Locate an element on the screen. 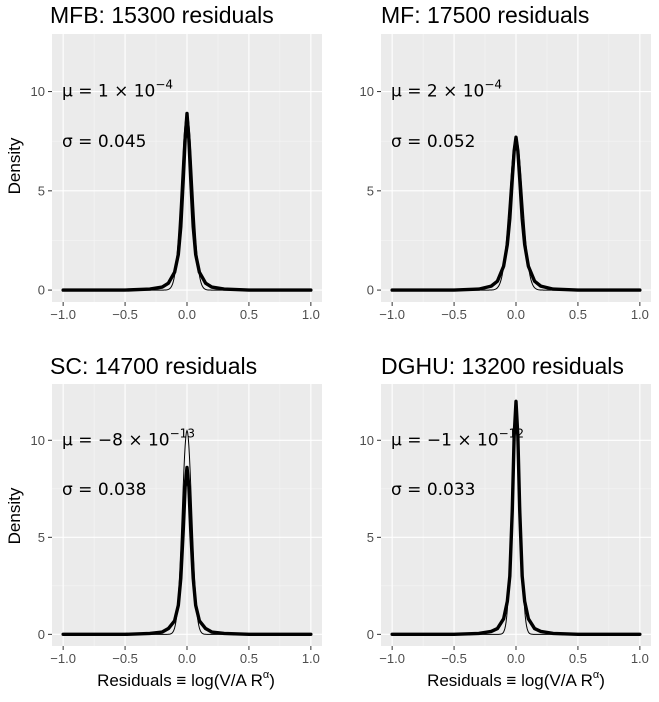 The width and height of the screenshot is (659, 702). sigma-annotation: σ = 0.052 is located at coordinates (433, 142).